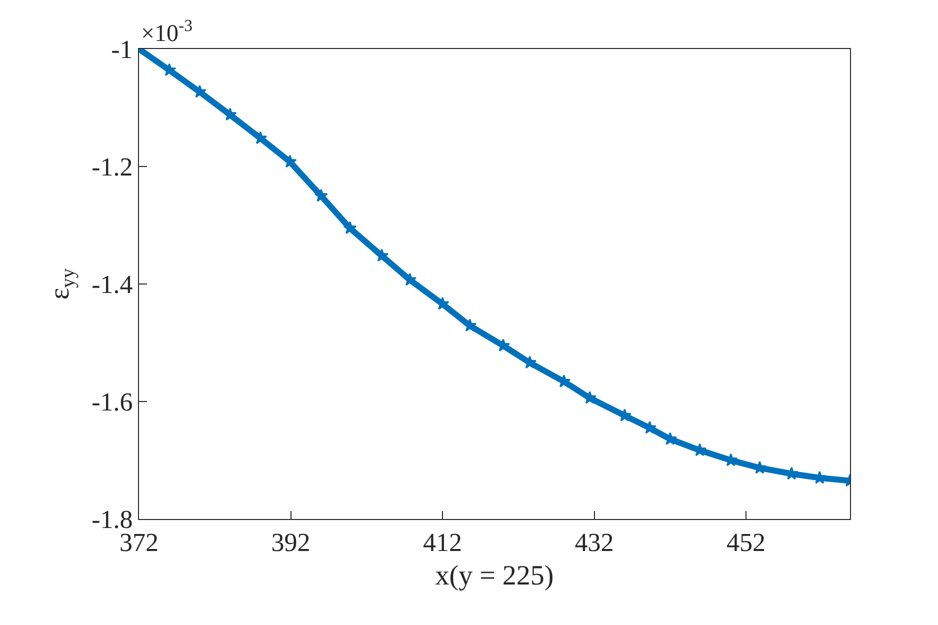 The height and width of the screenshot is (625, 938). Describe the element at coordinates (112, 285) in the screenshot. I see `y-tick-label: -1.4` at that location.